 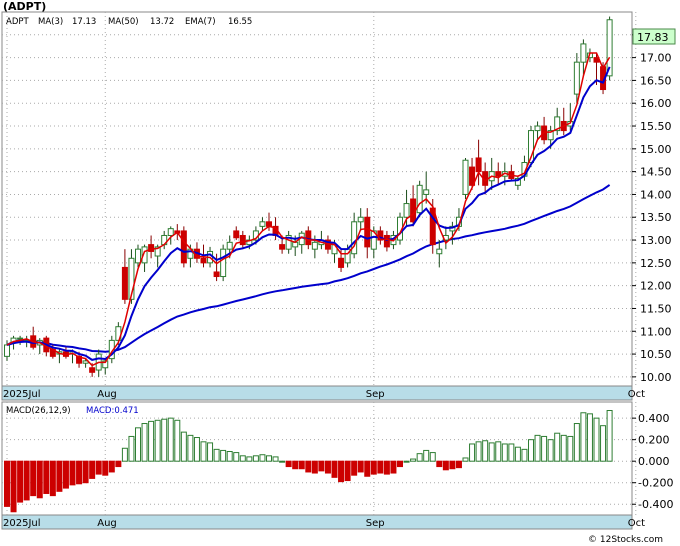 What do you see at coordinates (84, 22) in the screenshot?
I see `legend-ma3-value: 17.13` at bounding box center [84, 22].